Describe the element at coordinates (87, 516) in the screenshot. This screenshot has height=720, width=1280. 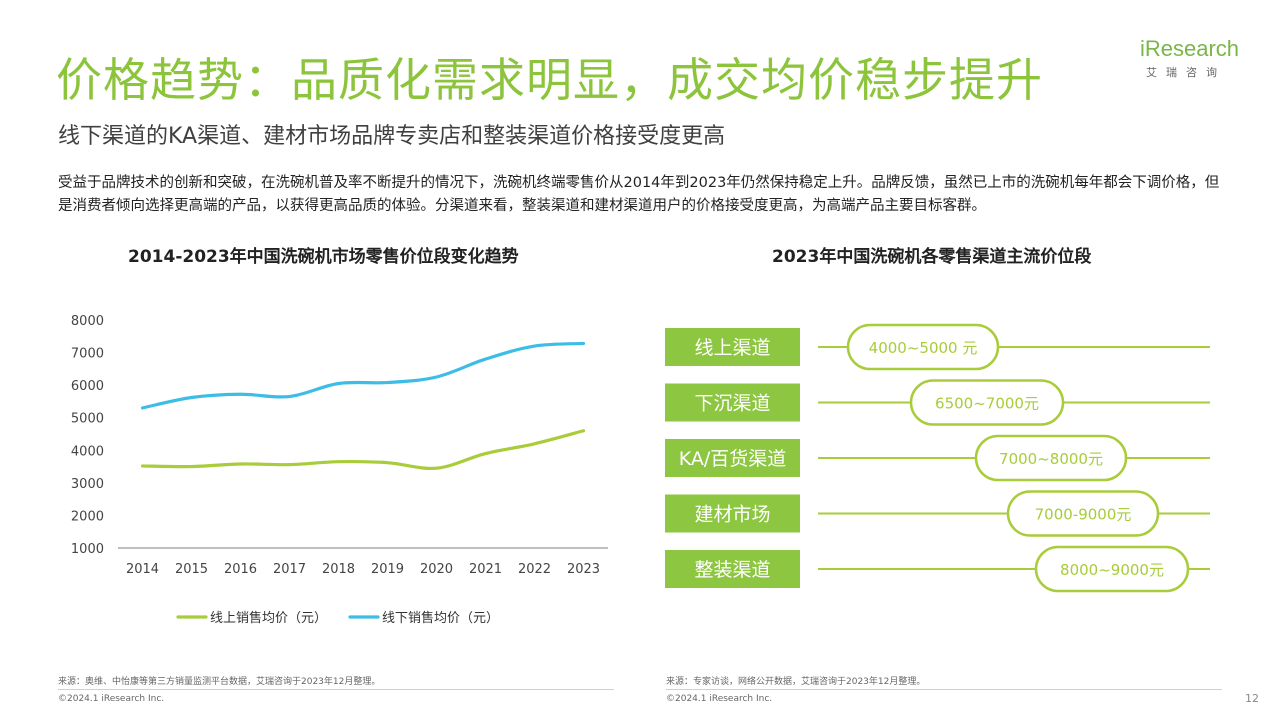
I see `y-tick-label: 2000` at that location.